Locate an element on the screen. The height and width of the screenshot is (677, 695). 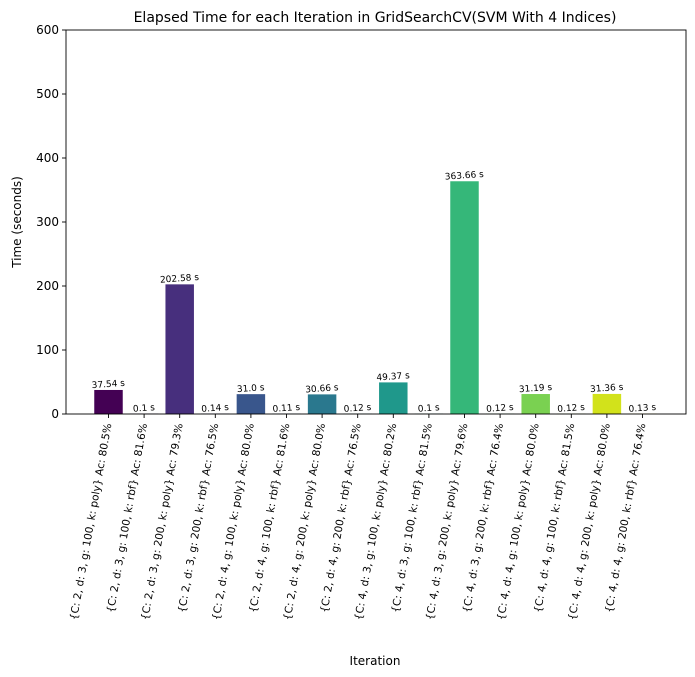
data-label-11: 363.66 s is located at coordinates (465, 176).